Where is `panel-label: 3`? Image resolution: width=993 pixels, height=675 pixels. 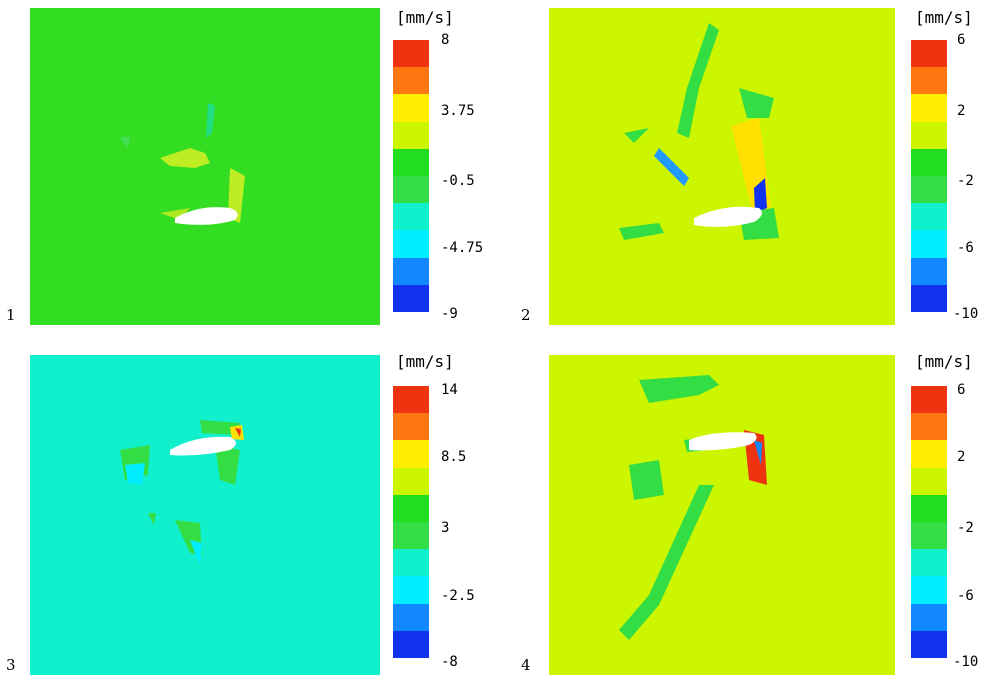
panel-label: 3 is located at coordinates (11, 665).